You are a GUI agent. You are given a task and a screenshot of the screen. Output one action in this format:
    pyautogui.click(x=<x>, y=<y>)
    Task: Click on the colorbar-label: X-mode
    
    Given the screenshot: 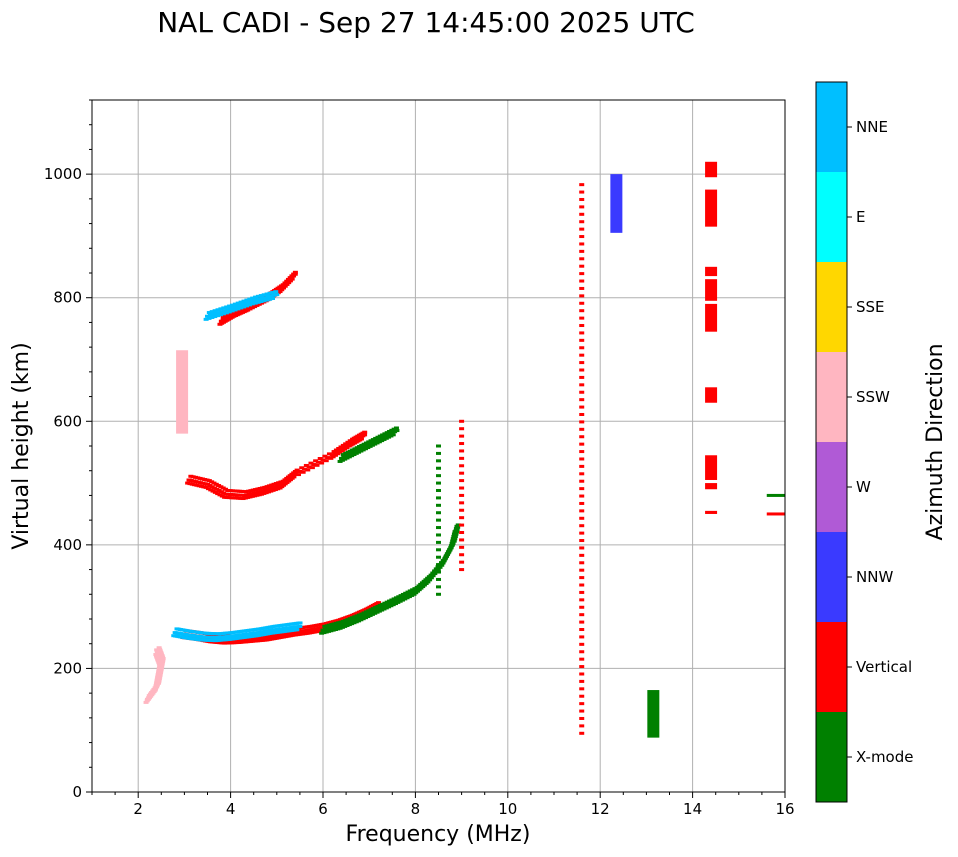 What is the action you would take?
    pyautogui.click(x=884, y=757)
    